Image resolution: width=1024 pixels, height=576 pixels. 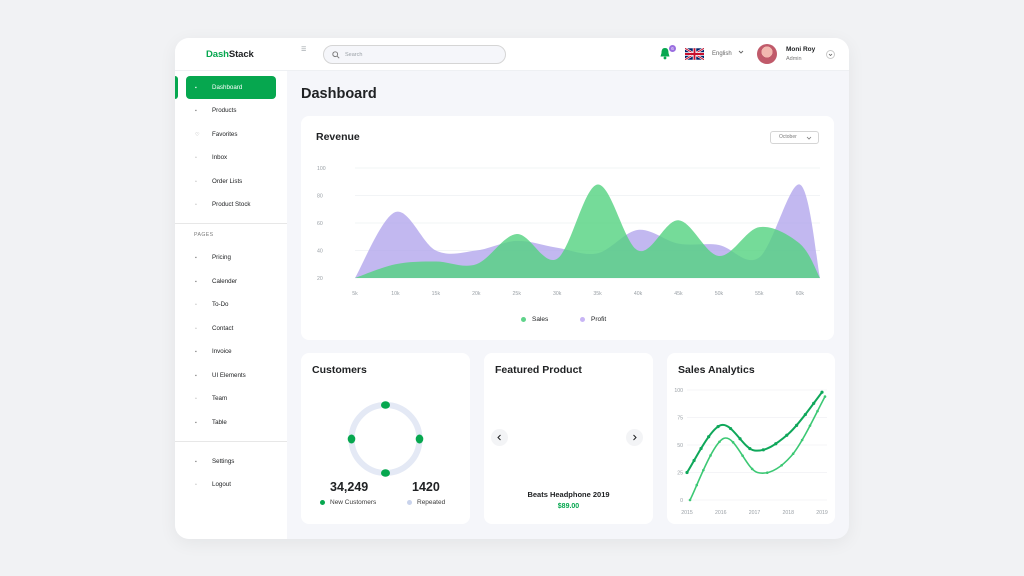 I want to click on sidebar-item-todo: ▫ To-Do, so click(x=231, y=304).